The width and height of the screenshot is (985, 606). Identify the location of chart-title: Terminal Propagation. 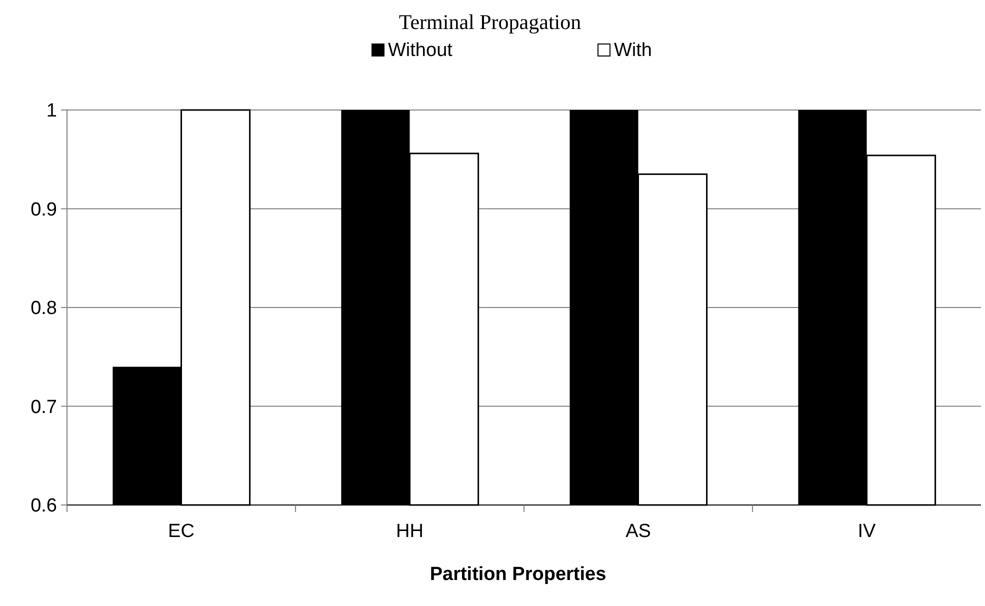
(490, 22).